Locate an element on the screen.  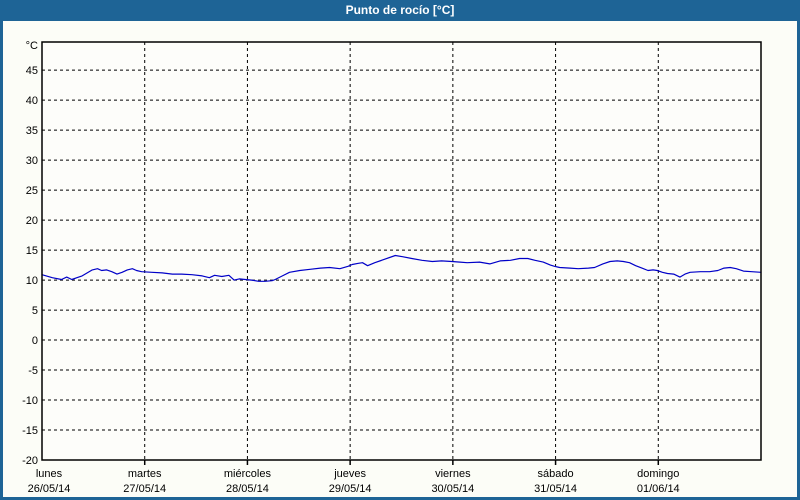
y-tick-label: 25 is located at coordinates (32, 191).